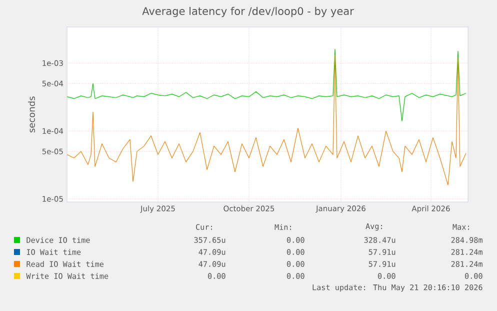 The image size is (497, 311). Describe the element at coordinates (31, 114) in the screenshot. I see `y-axis-title: seconds` at that location.